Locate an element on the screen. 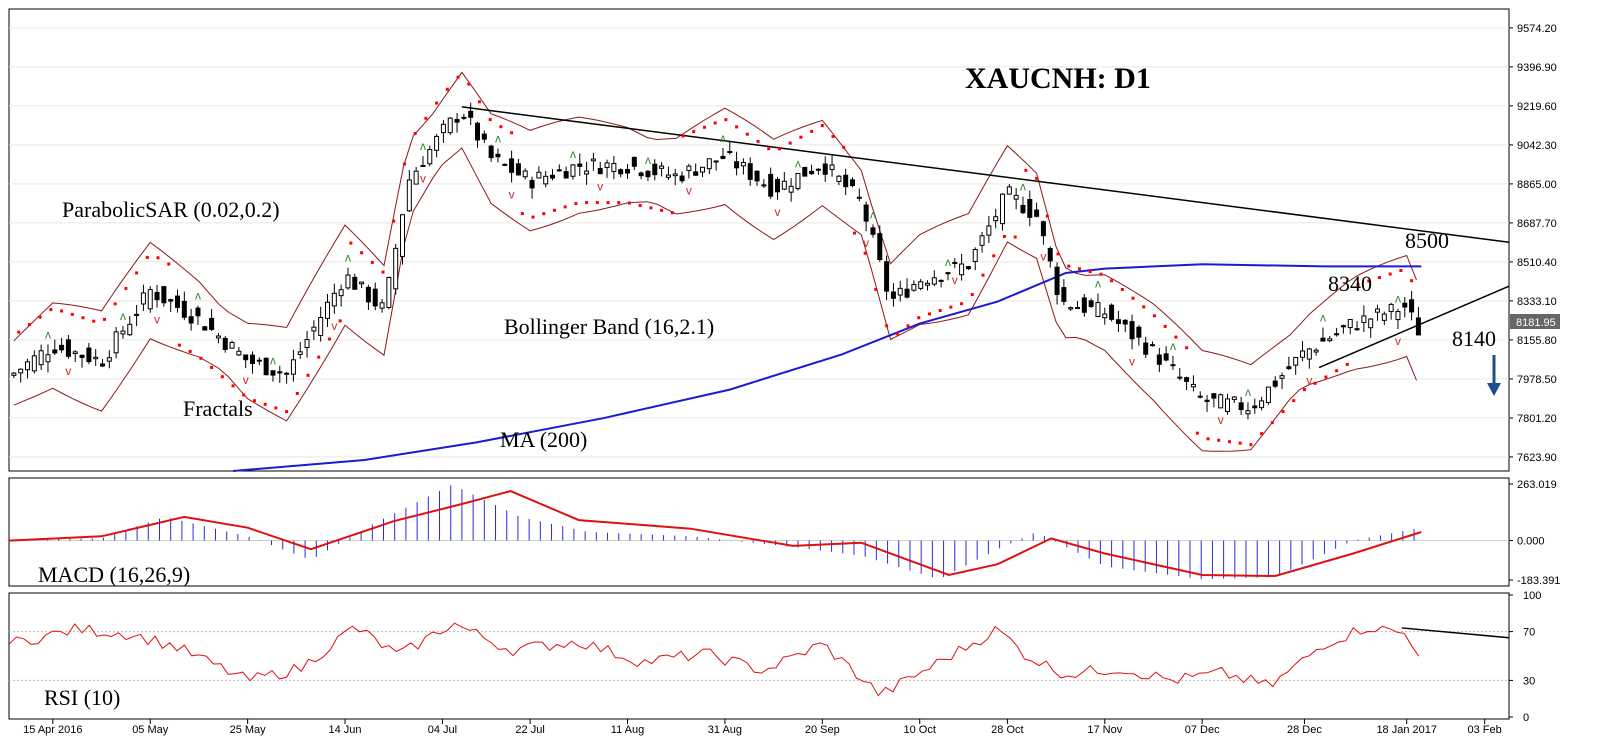 This screenshot has height=754, width=1598. macd-label: MACD (16,26,9) is located at coordinates (114, 574).